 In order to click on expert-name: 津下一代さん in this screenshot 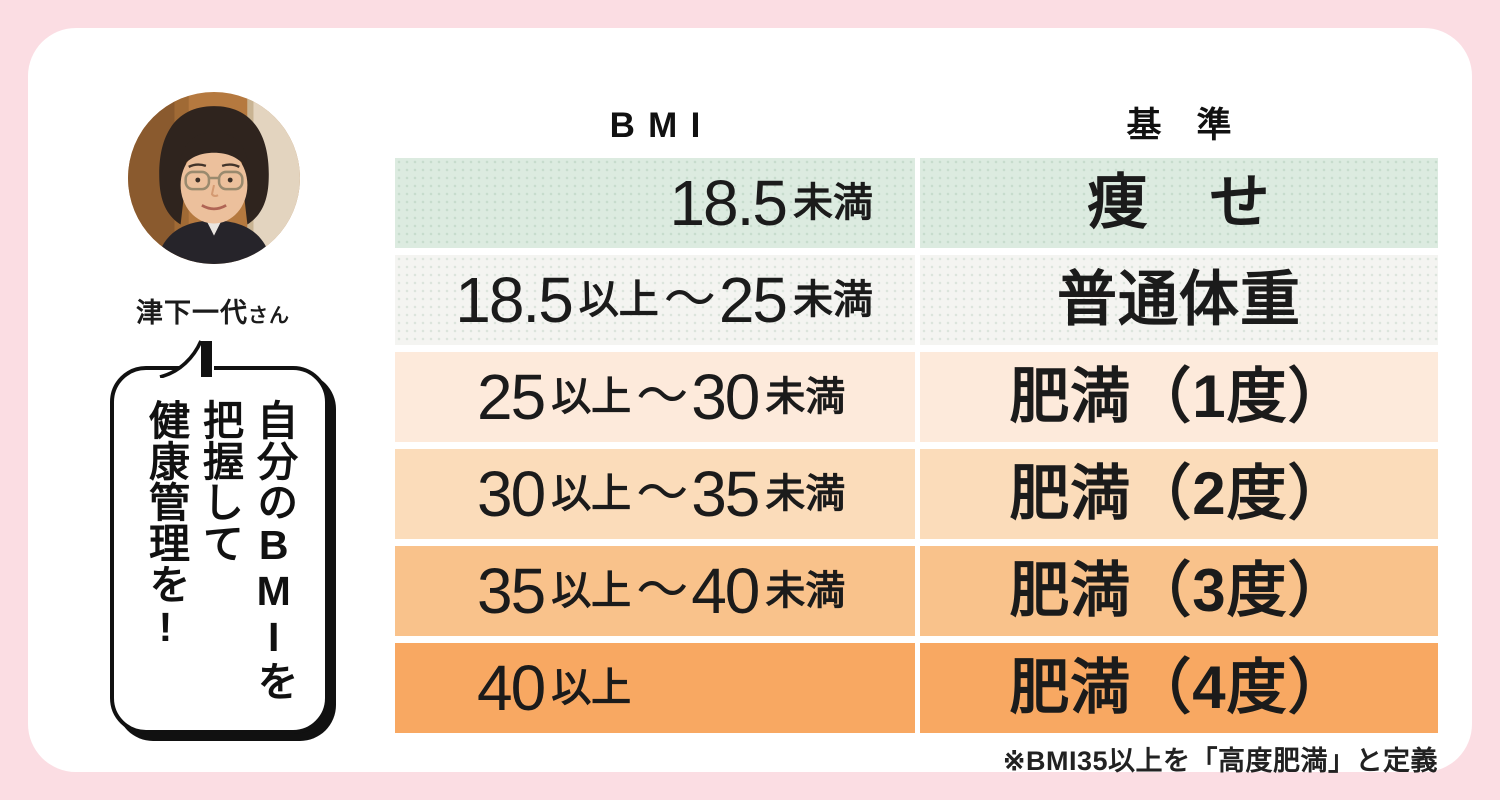, I will do `click(213, 310)`.